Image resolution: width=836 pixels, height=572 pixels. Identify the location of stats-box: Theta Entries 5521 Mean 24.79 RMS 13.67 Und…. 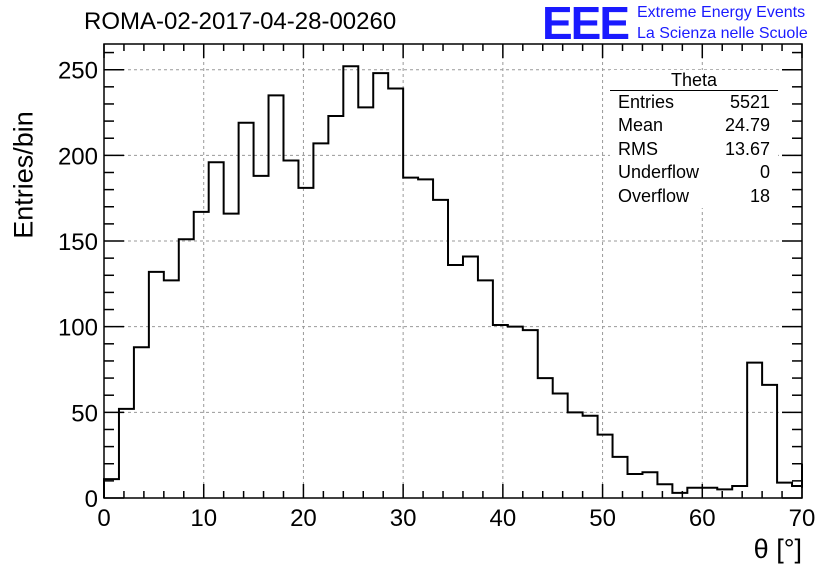
(694, 139).